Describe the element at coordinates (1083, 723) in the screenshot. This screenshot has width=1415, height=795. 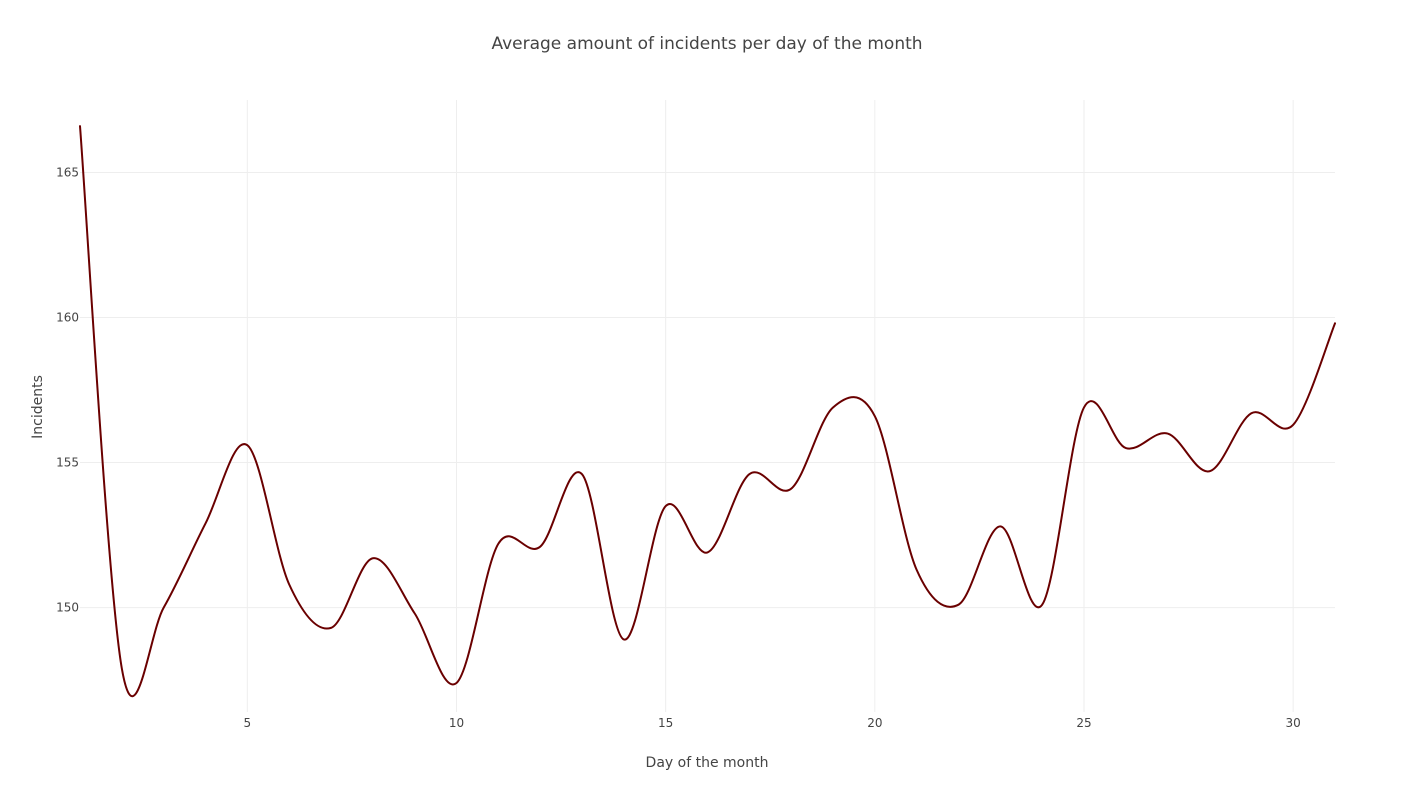
I see `x-tick-label: 25` at that location.